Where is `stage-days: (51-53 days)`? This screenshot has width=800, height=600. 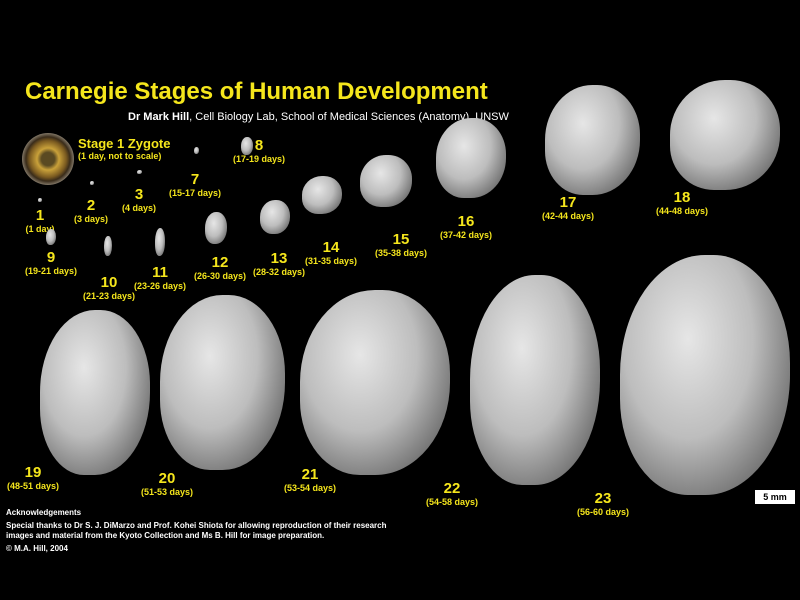 stage-days: (51-53 days) is located at coordinates (167, 492).